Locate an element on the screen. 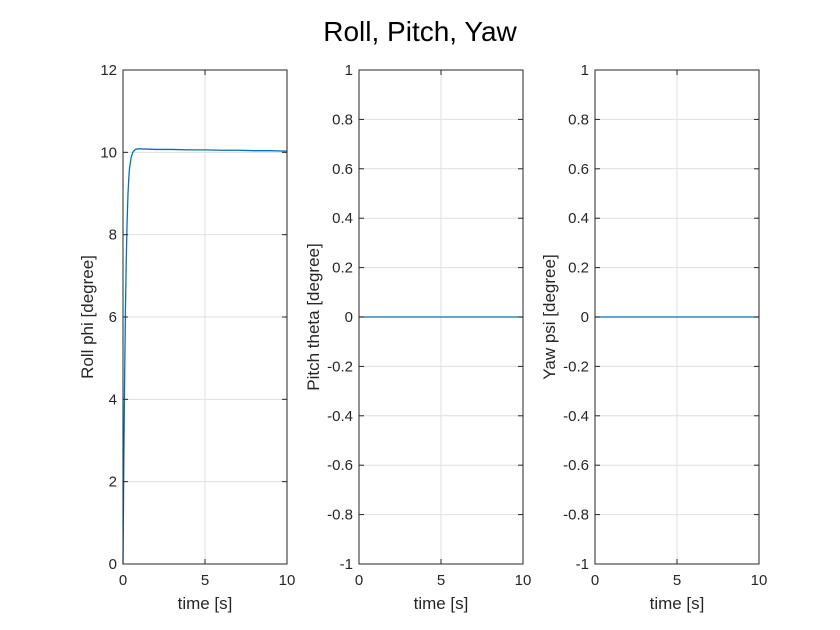  yaw-ytick-label: 1 is located at coordinates (585, 70).